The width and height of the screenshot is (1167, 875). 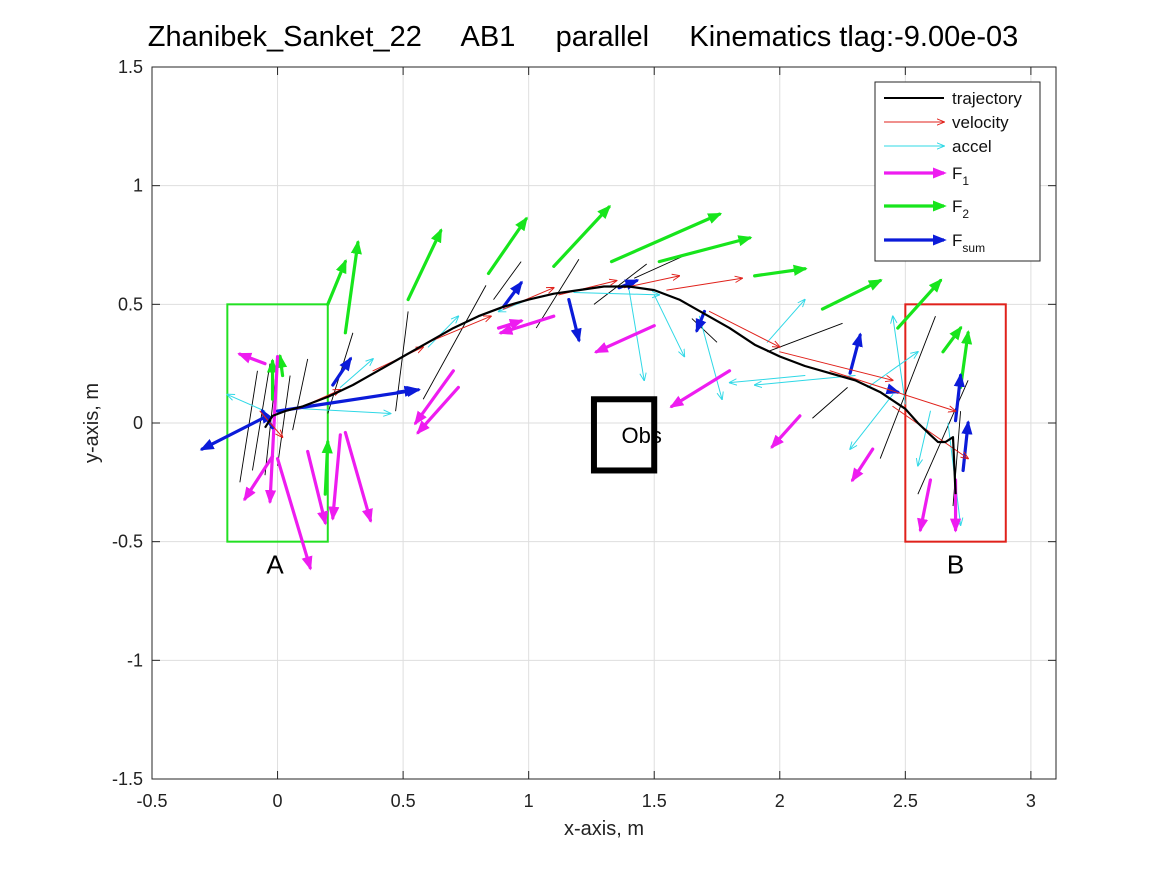 What do you see at coordinates (980, 122) in the screenshot?
I see `legend-label: velocity` at bounding box center [980, 122].